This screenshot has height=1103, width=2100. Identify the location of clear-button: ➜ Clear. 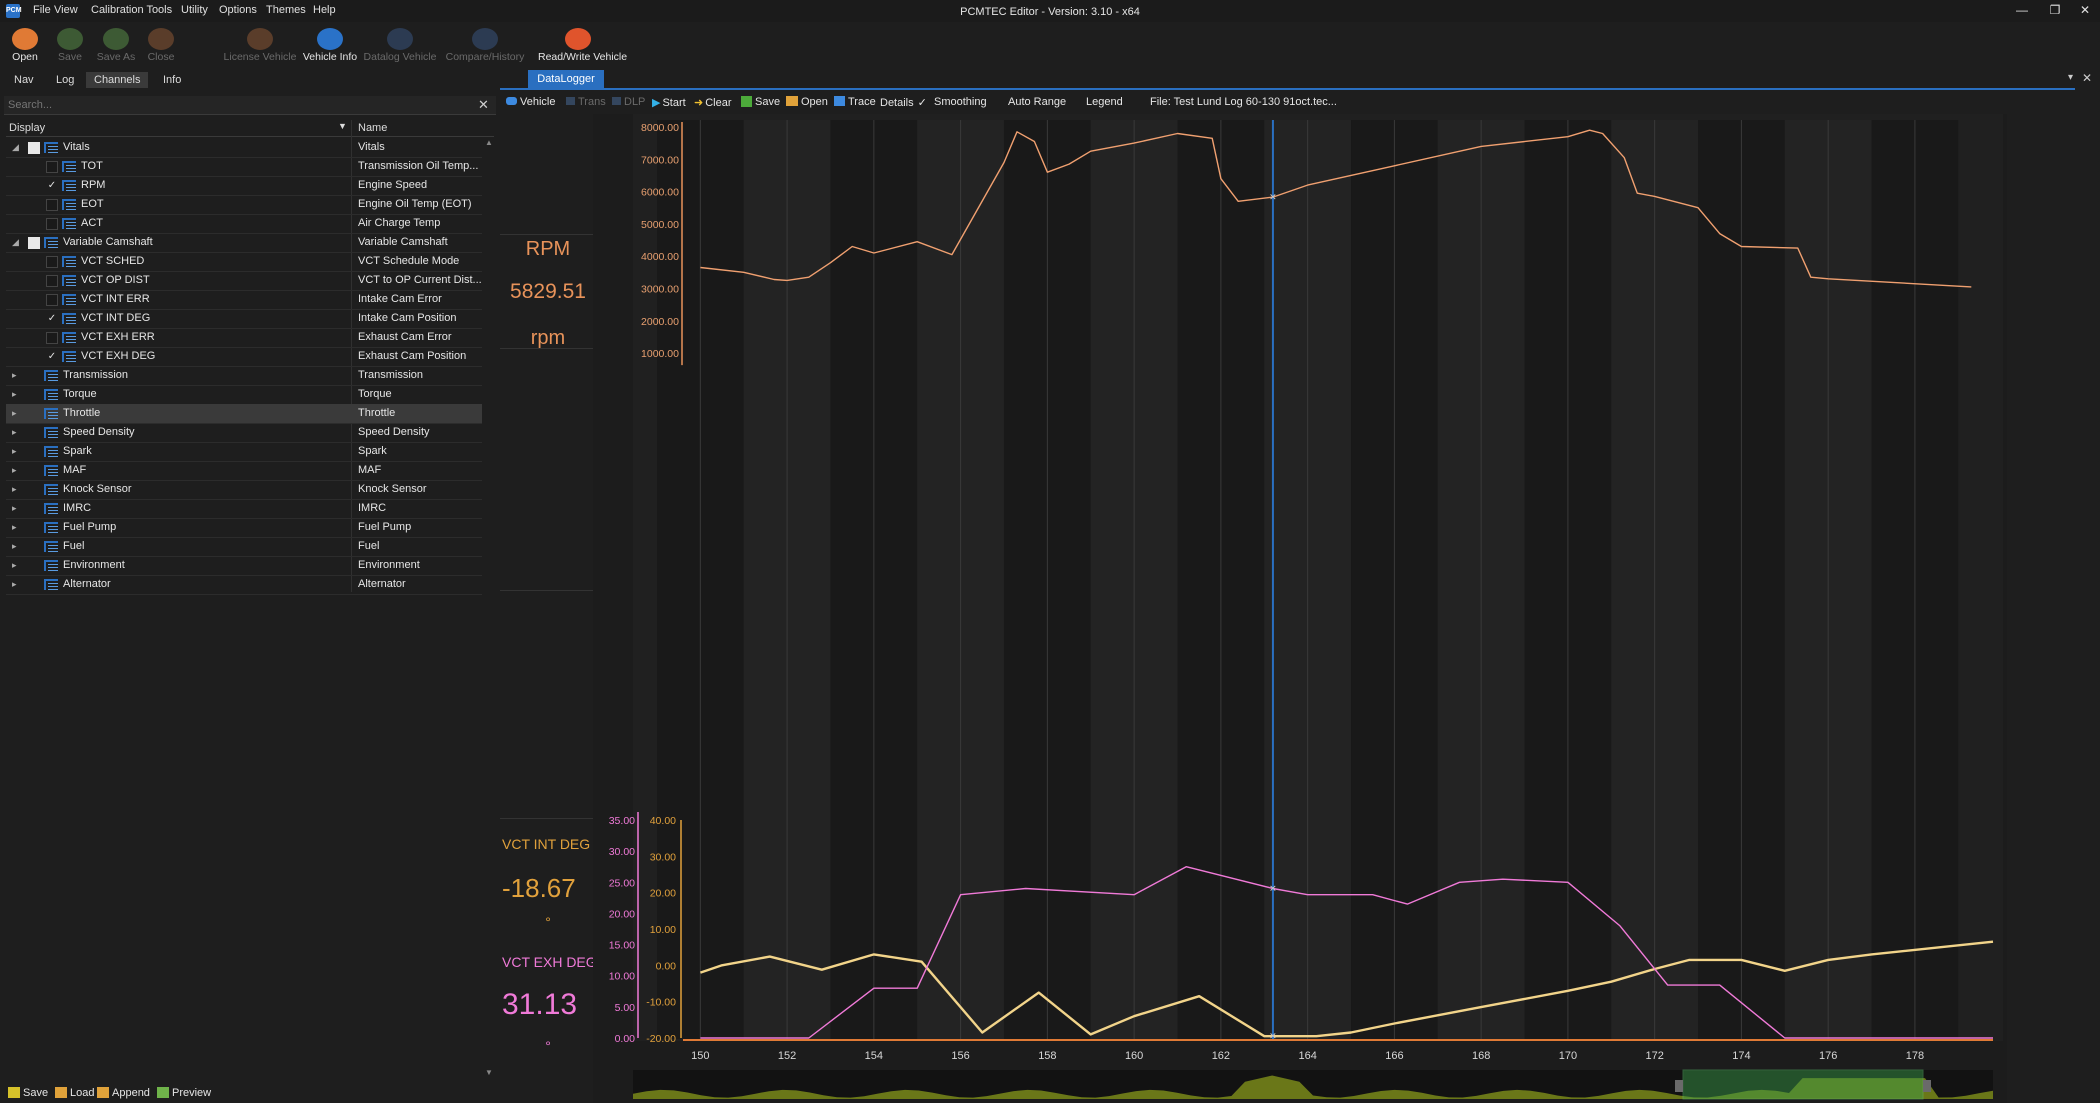
(713, 103).